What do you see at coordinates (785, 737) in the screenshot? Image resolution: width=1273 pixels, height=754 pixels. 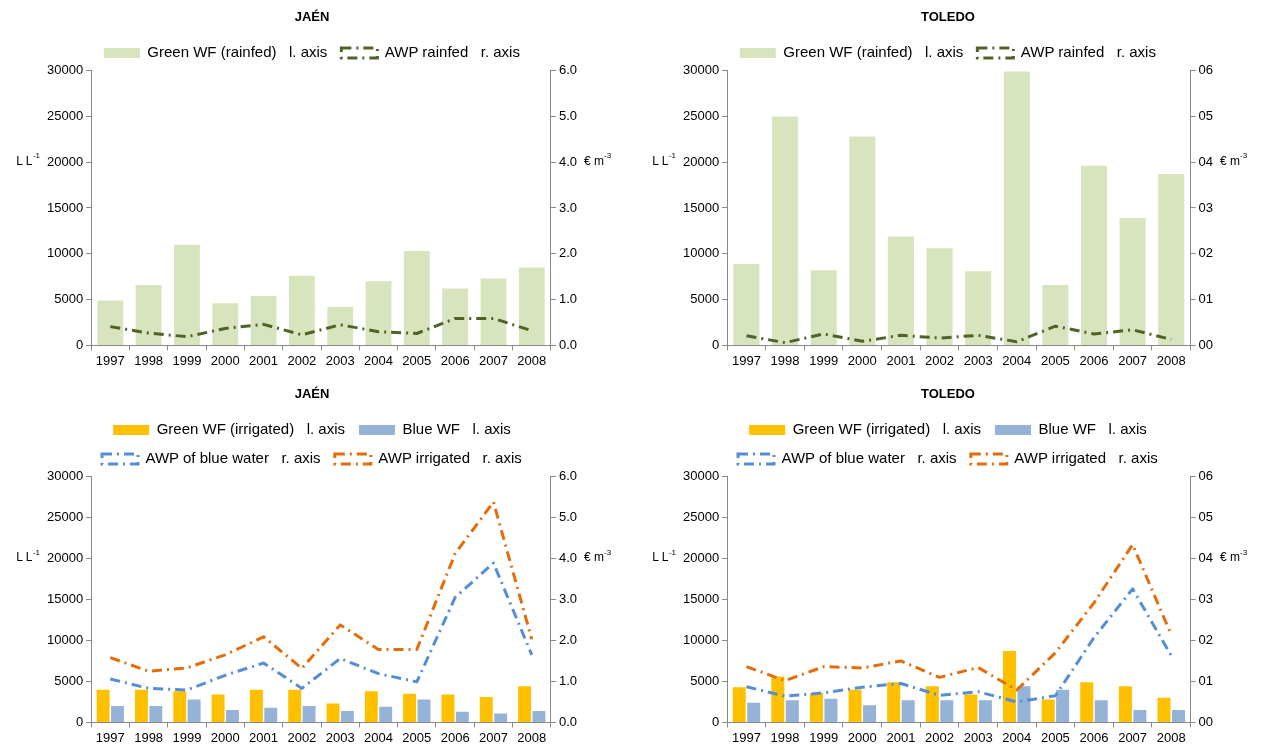 I see `x-tick-label: 1998` at bounding box center [785, 737].